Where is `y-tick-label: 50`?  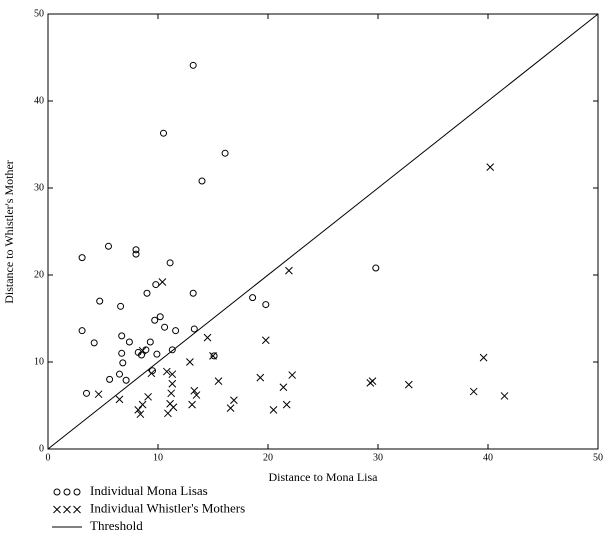 y-tick-label: 50 is located at coordinates (39, 13).